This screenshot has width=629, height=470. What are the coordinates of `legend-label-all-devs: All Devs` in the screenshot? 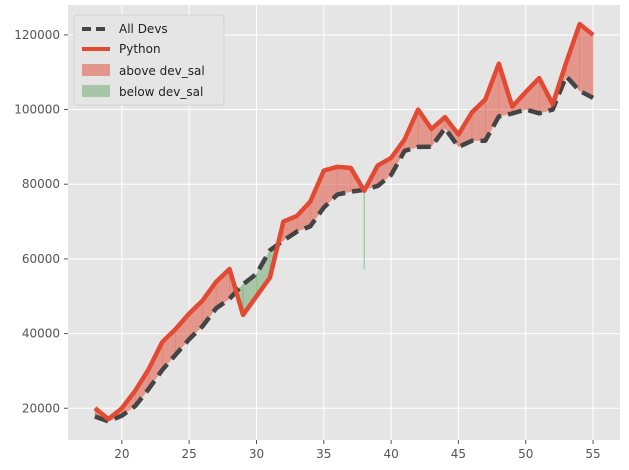 It's located at (143, 29).